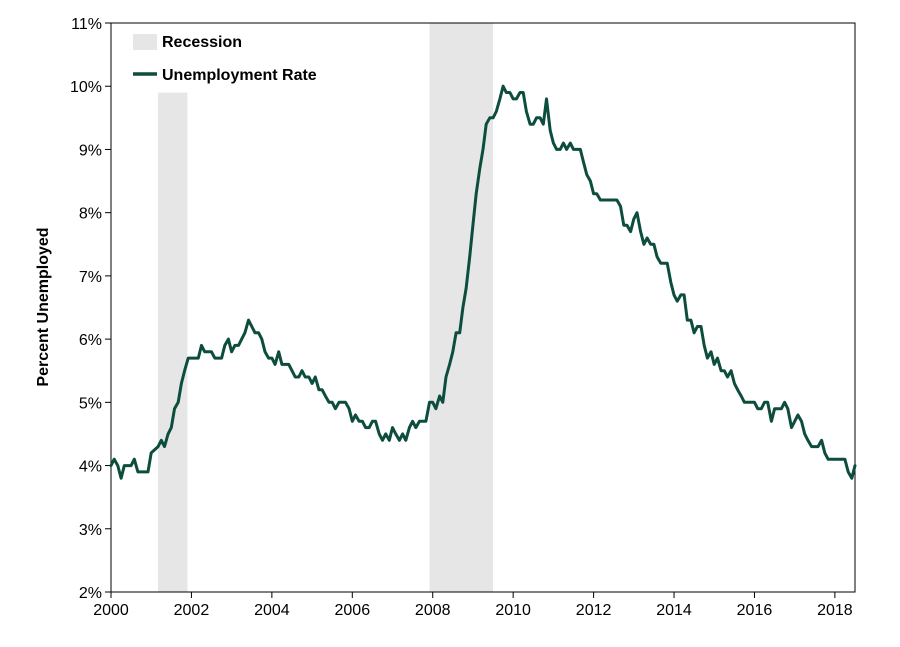 The height and width of the screenshot is (647, 900). What do you see at coordinates (111, 610) in the screenshot?
I see `x-tick-label: 2000` at bounding box center [111, 610].